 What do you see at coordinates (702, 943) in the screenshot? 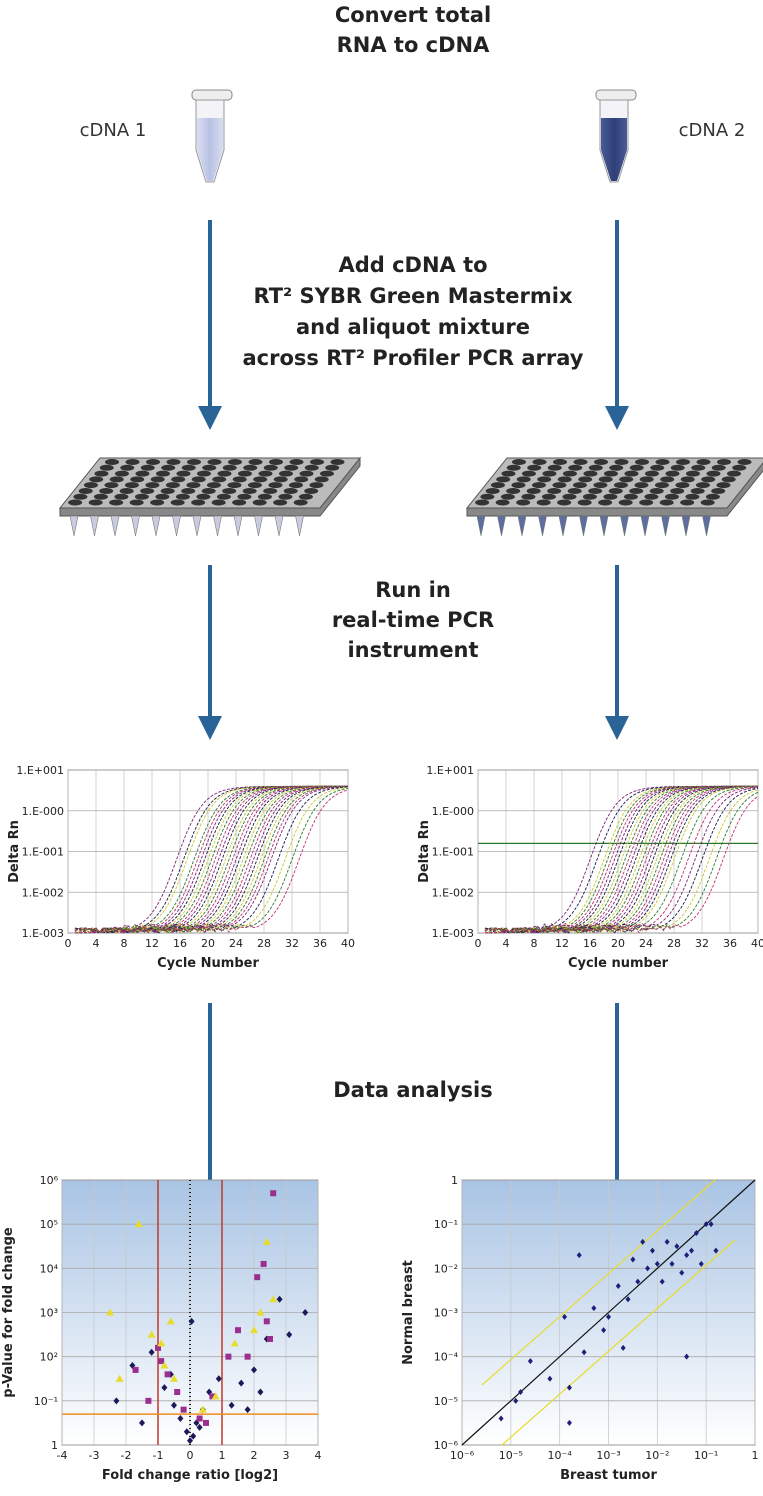
I see `x-tick-label: 32` at bounding box center [702, 943].